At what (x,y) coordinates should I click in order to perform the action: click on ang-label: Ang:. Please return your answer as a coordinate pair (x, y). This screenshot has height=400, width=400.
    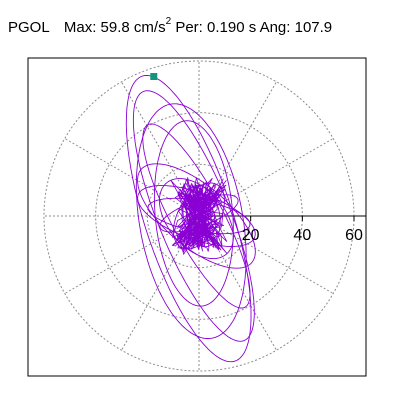
    Looking at the image, I should click on (275, 27).